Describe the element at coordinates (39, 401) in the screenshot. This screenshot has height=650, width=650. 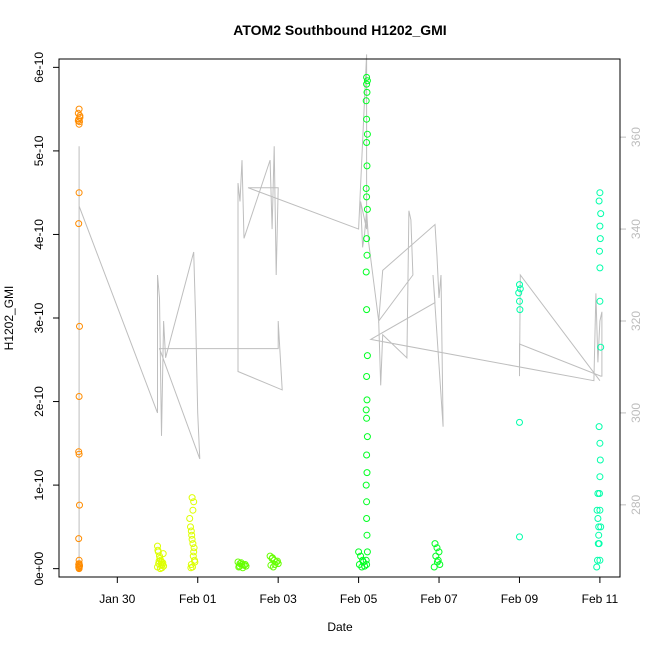
I see `y-tick-label: 2e-10` at that location.